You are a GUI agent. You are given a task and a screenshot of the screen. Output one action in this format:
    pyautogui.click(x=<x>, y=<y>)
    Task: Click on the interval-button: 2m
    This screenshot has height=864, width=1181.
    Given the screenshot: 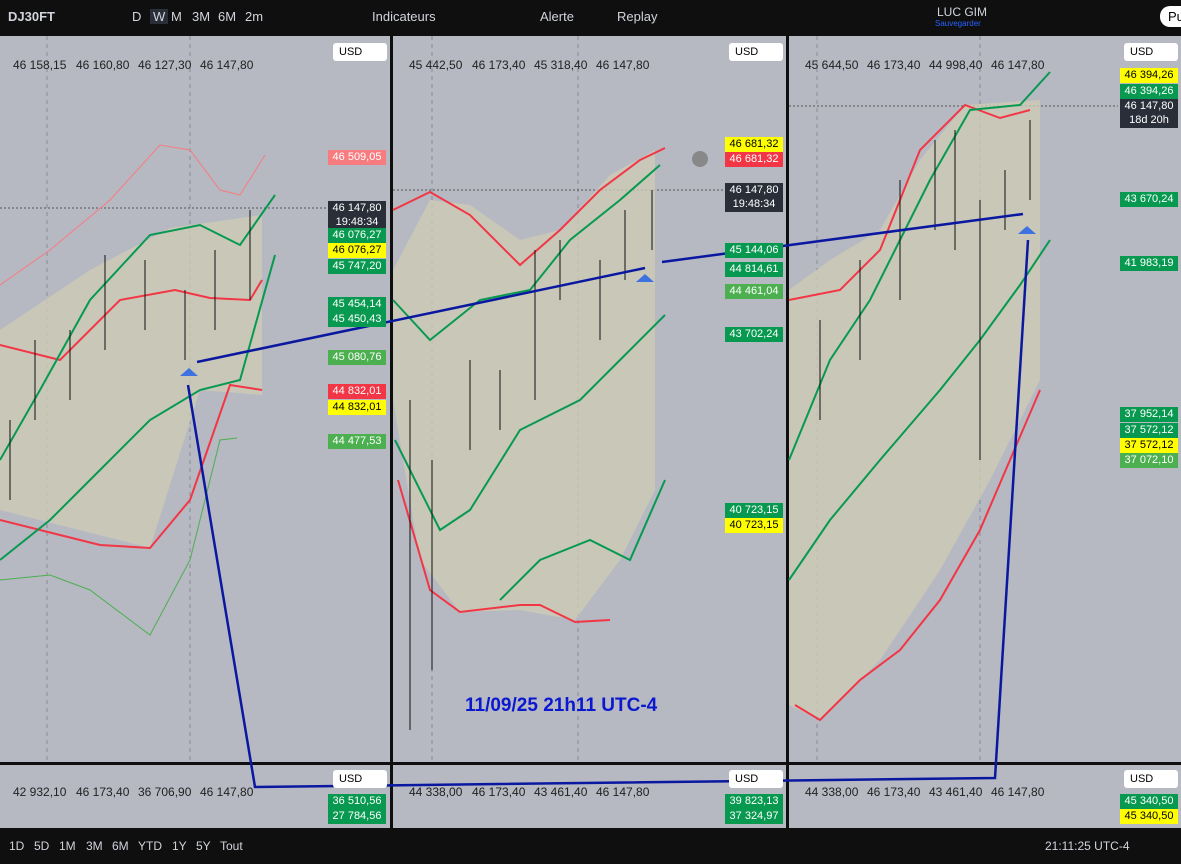 What is the action you would take?
    pyautogui.click(x=254, y=16)
    